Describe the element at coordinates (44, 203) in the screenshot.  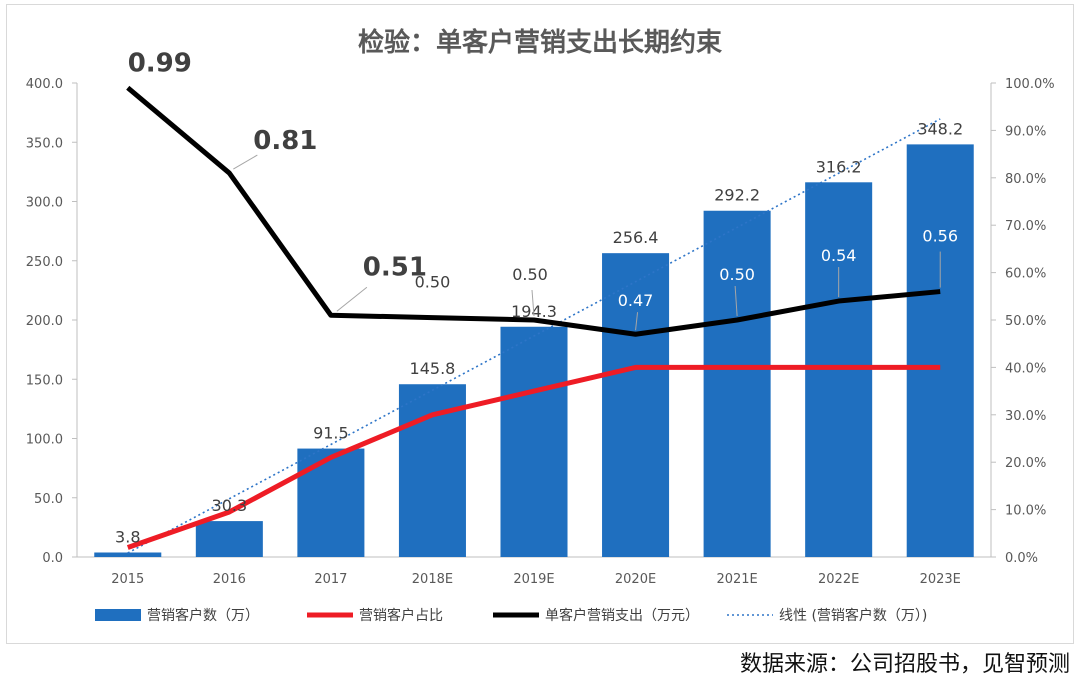
I see `left-tick-label: 300.0` at that location.